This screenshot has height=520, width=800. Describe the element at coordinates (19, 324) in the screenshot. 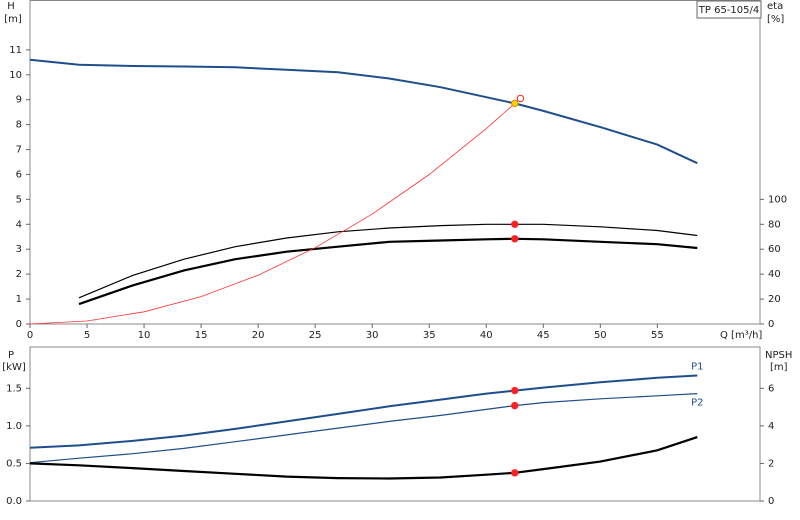

I see `y-tick-label: 0` at that location.